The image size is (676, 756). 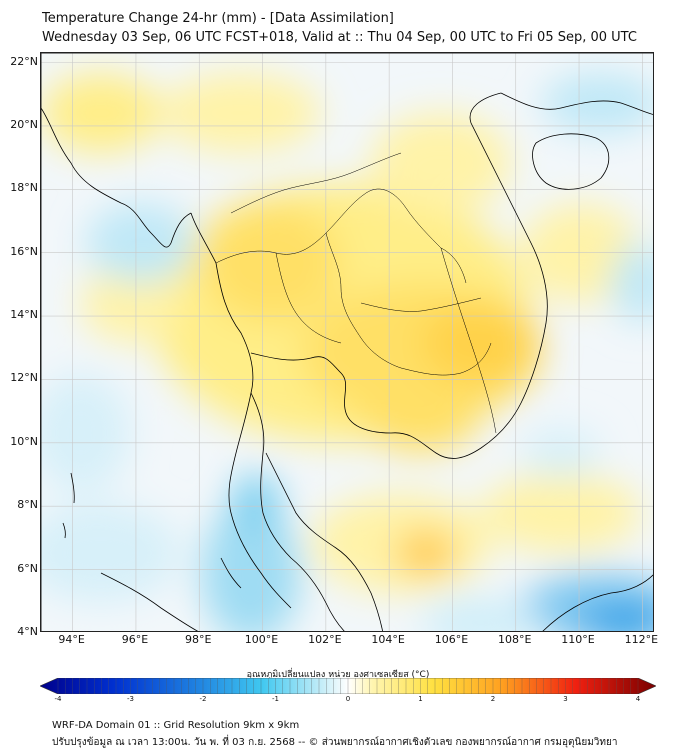 What do you see at coordinates (578, 639) in the screenshot?
I see `lon-label: 110°E` at bounding box center [578, 639].